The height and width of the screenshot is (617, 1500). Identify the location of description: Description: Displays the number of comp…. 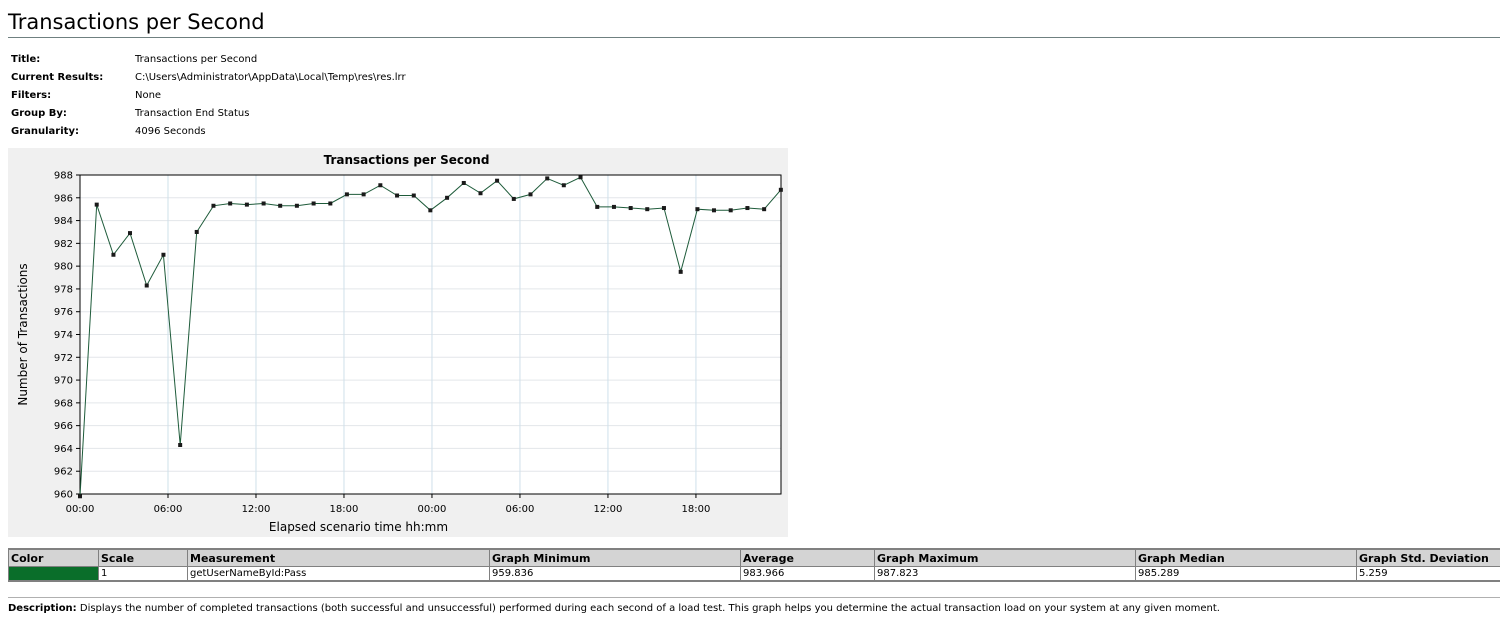
(614, 608).